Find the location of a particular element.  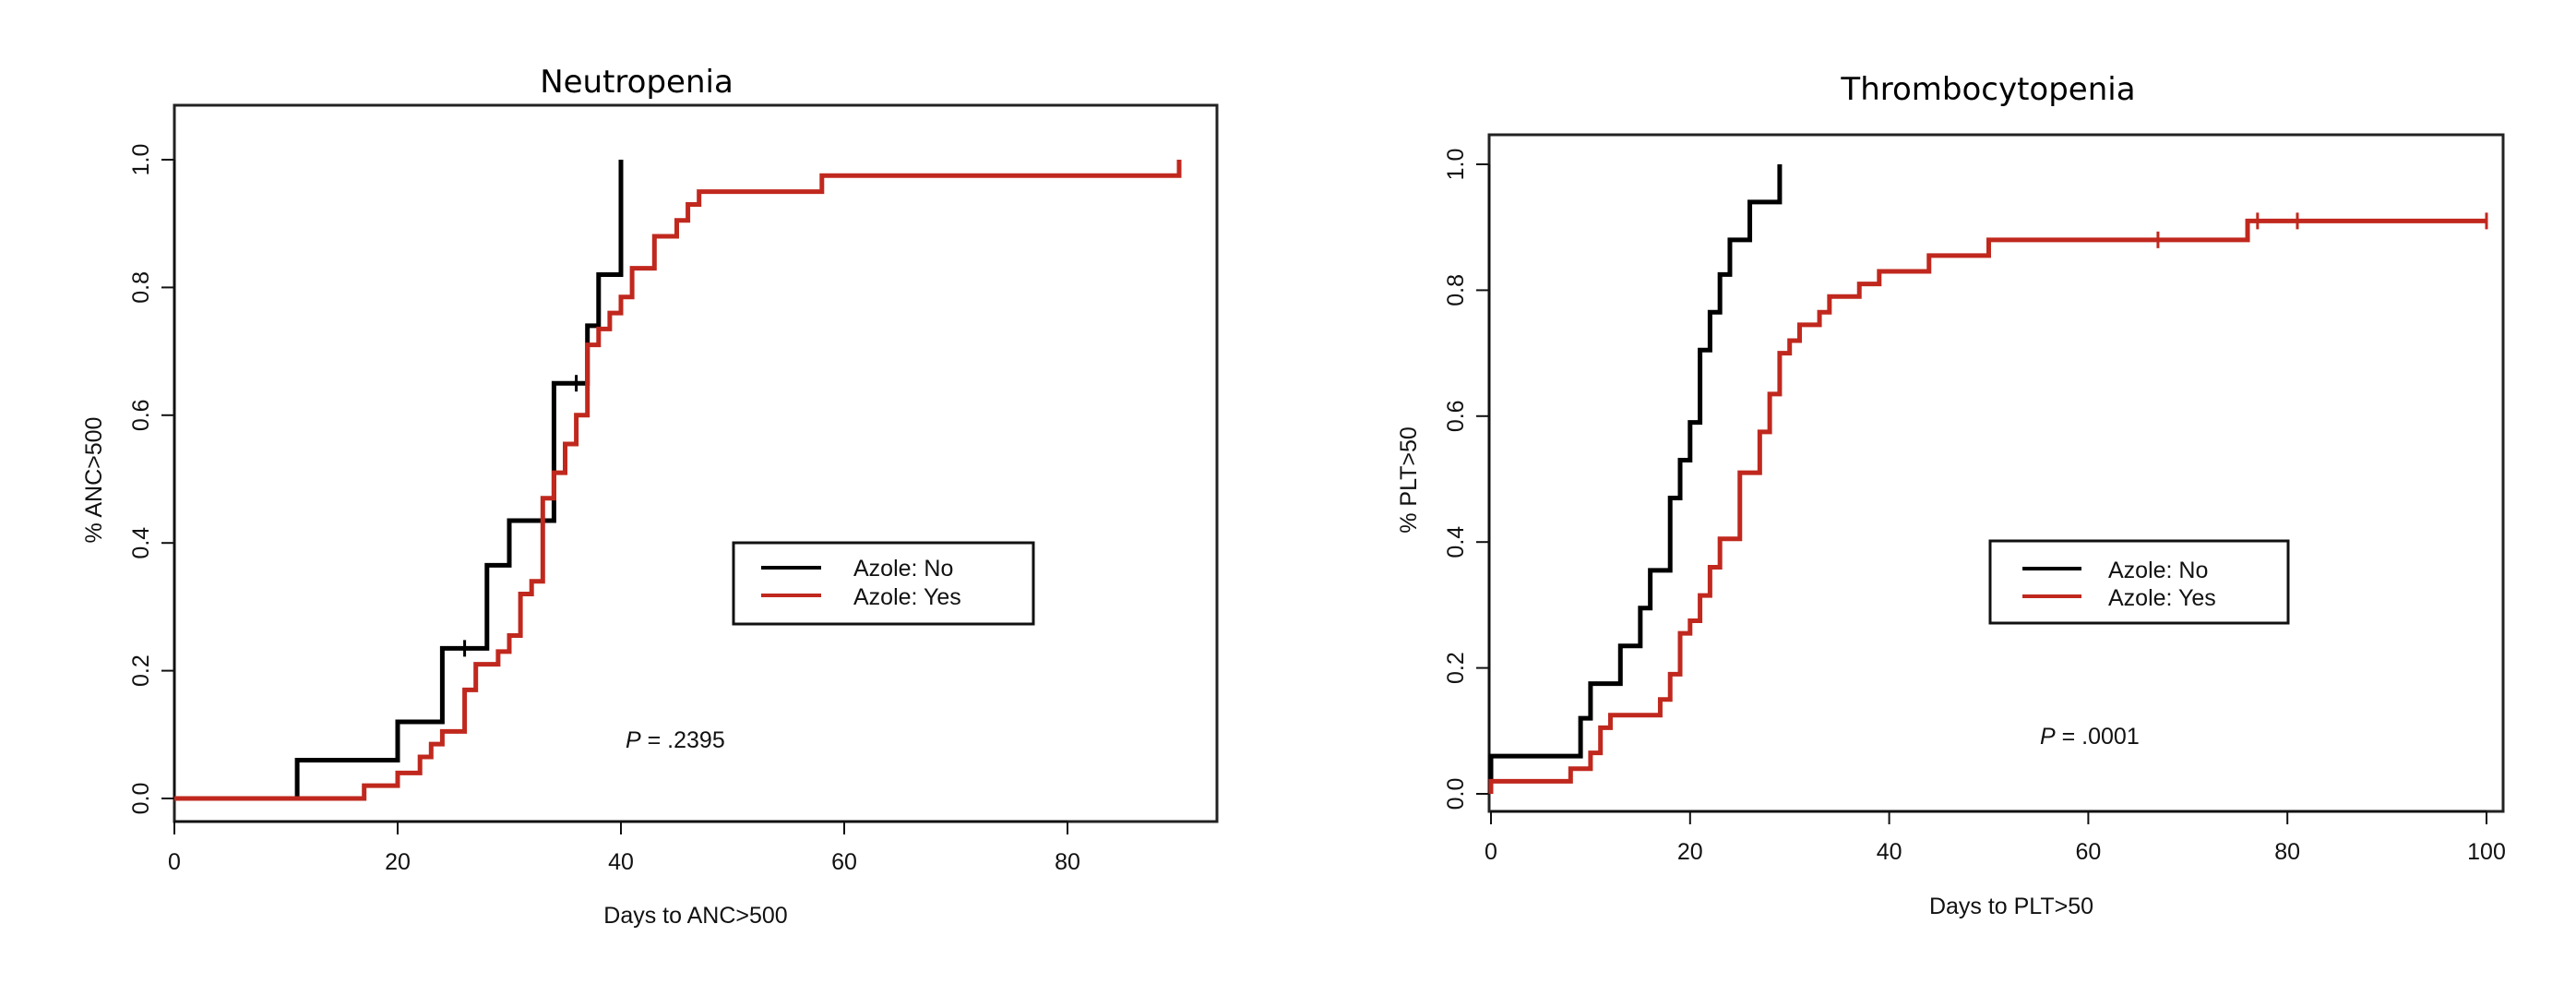

y-axis-label: % PLT>50 is located at coordinates (1409, 480).